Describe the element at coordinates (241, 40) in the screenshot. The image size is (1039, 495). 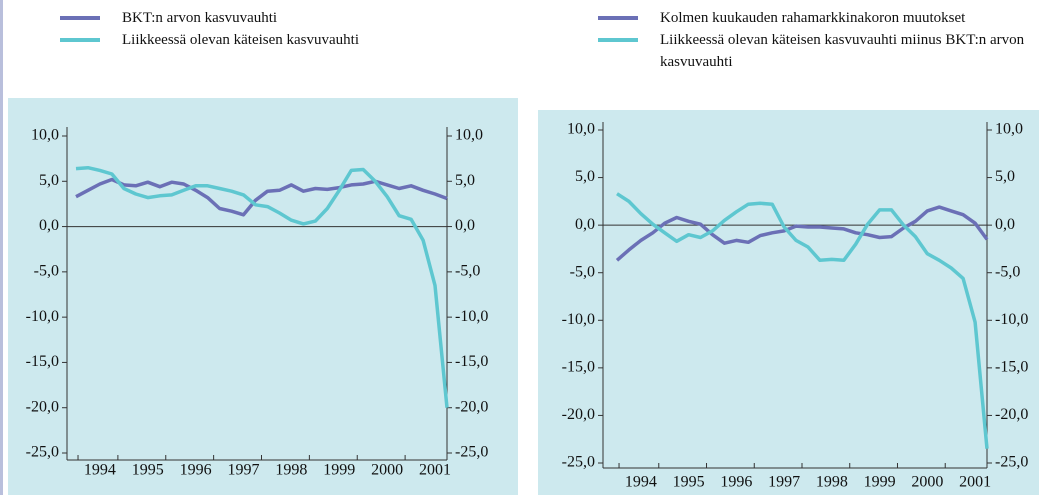
I see `legend-label: Liikkeessä olevan käteisen kasvuvauhti` at that location.